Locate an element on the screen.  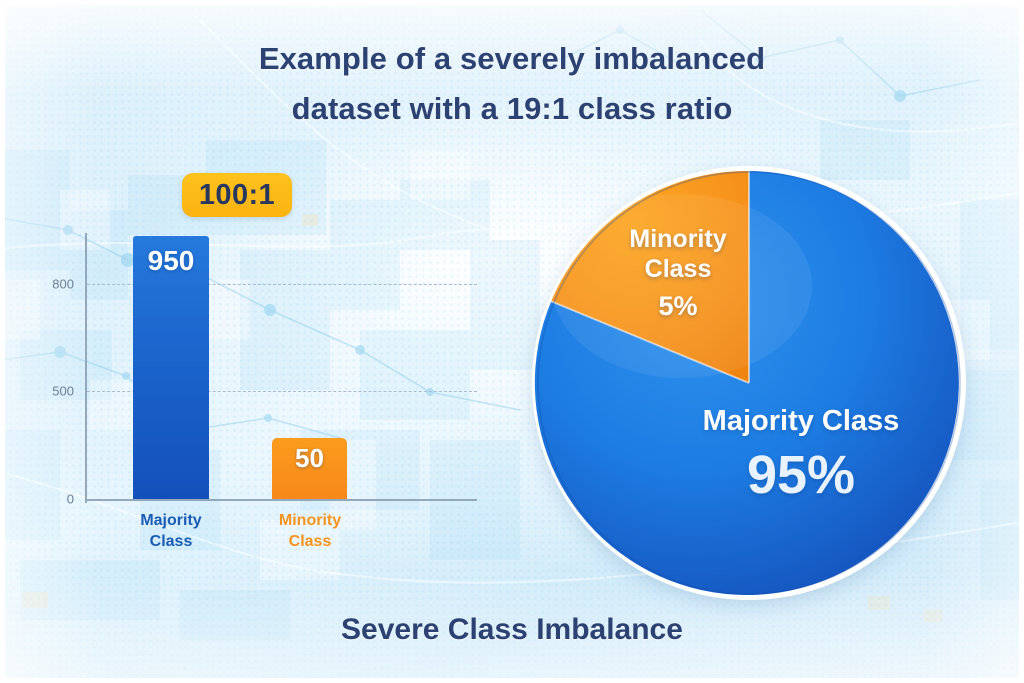
x-axis-line is located at coordinates (281, 500).